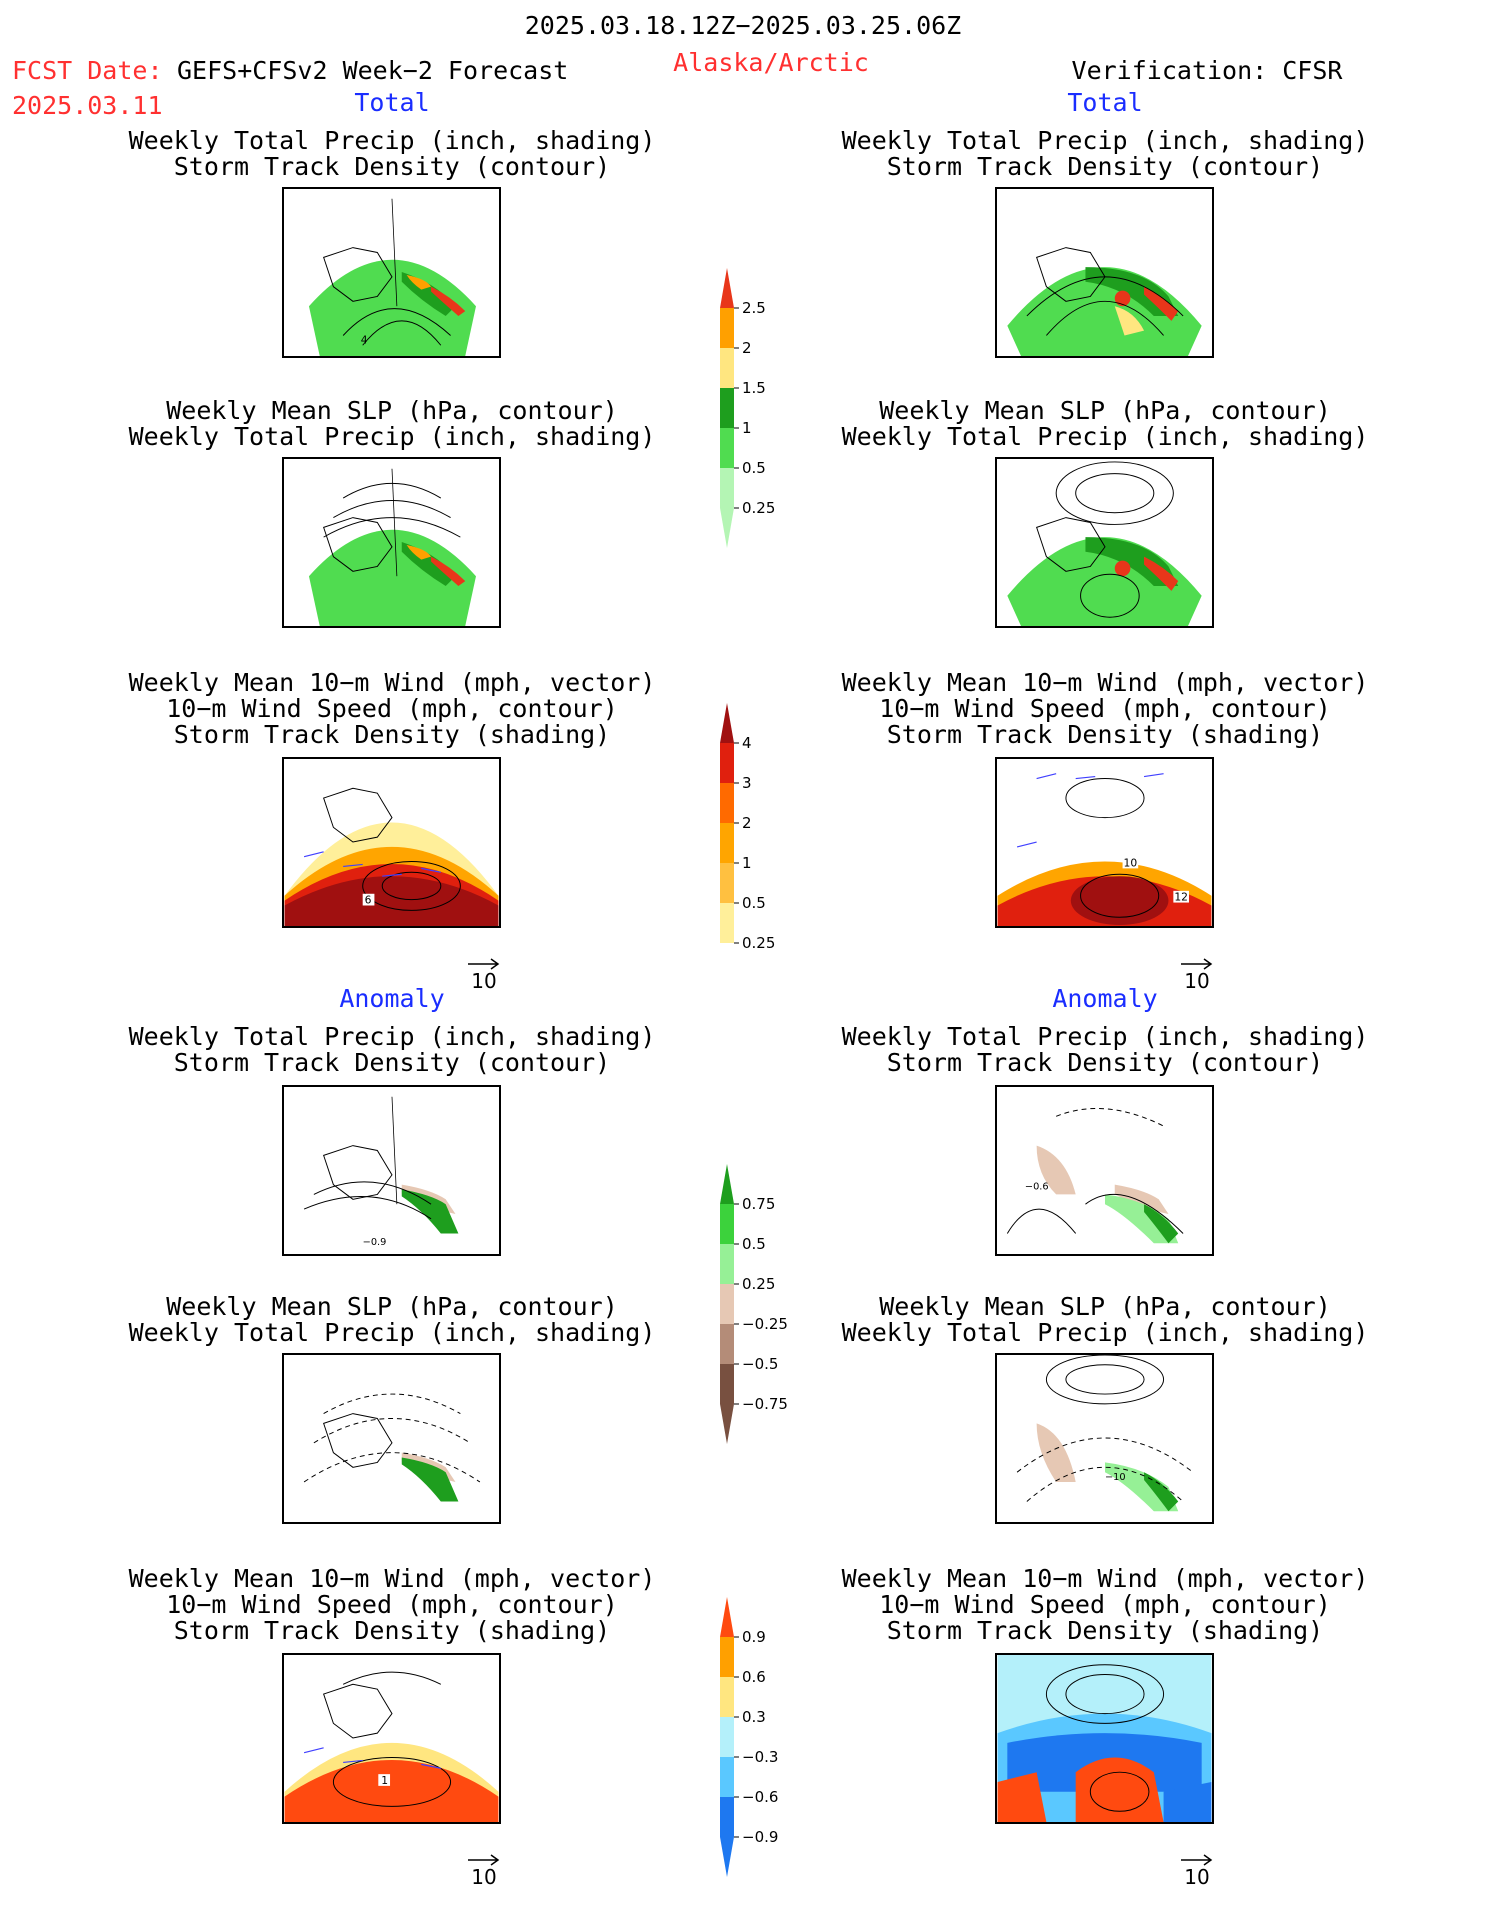  Describe the element at coordinates (747, 783) in the screenshot. I see `colorbar-label: 3` at that location.